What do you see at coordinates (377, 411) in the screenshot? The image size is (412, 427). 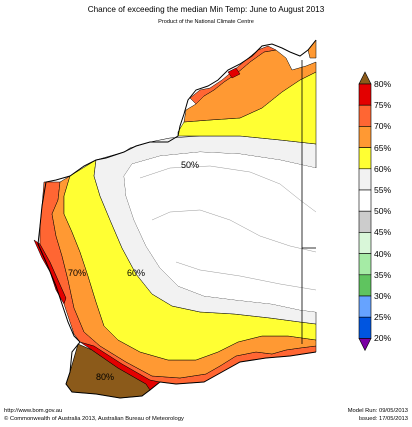 I see `footer-model-run: Model Run: 09/05/2013` at bounding box center [377, 411].